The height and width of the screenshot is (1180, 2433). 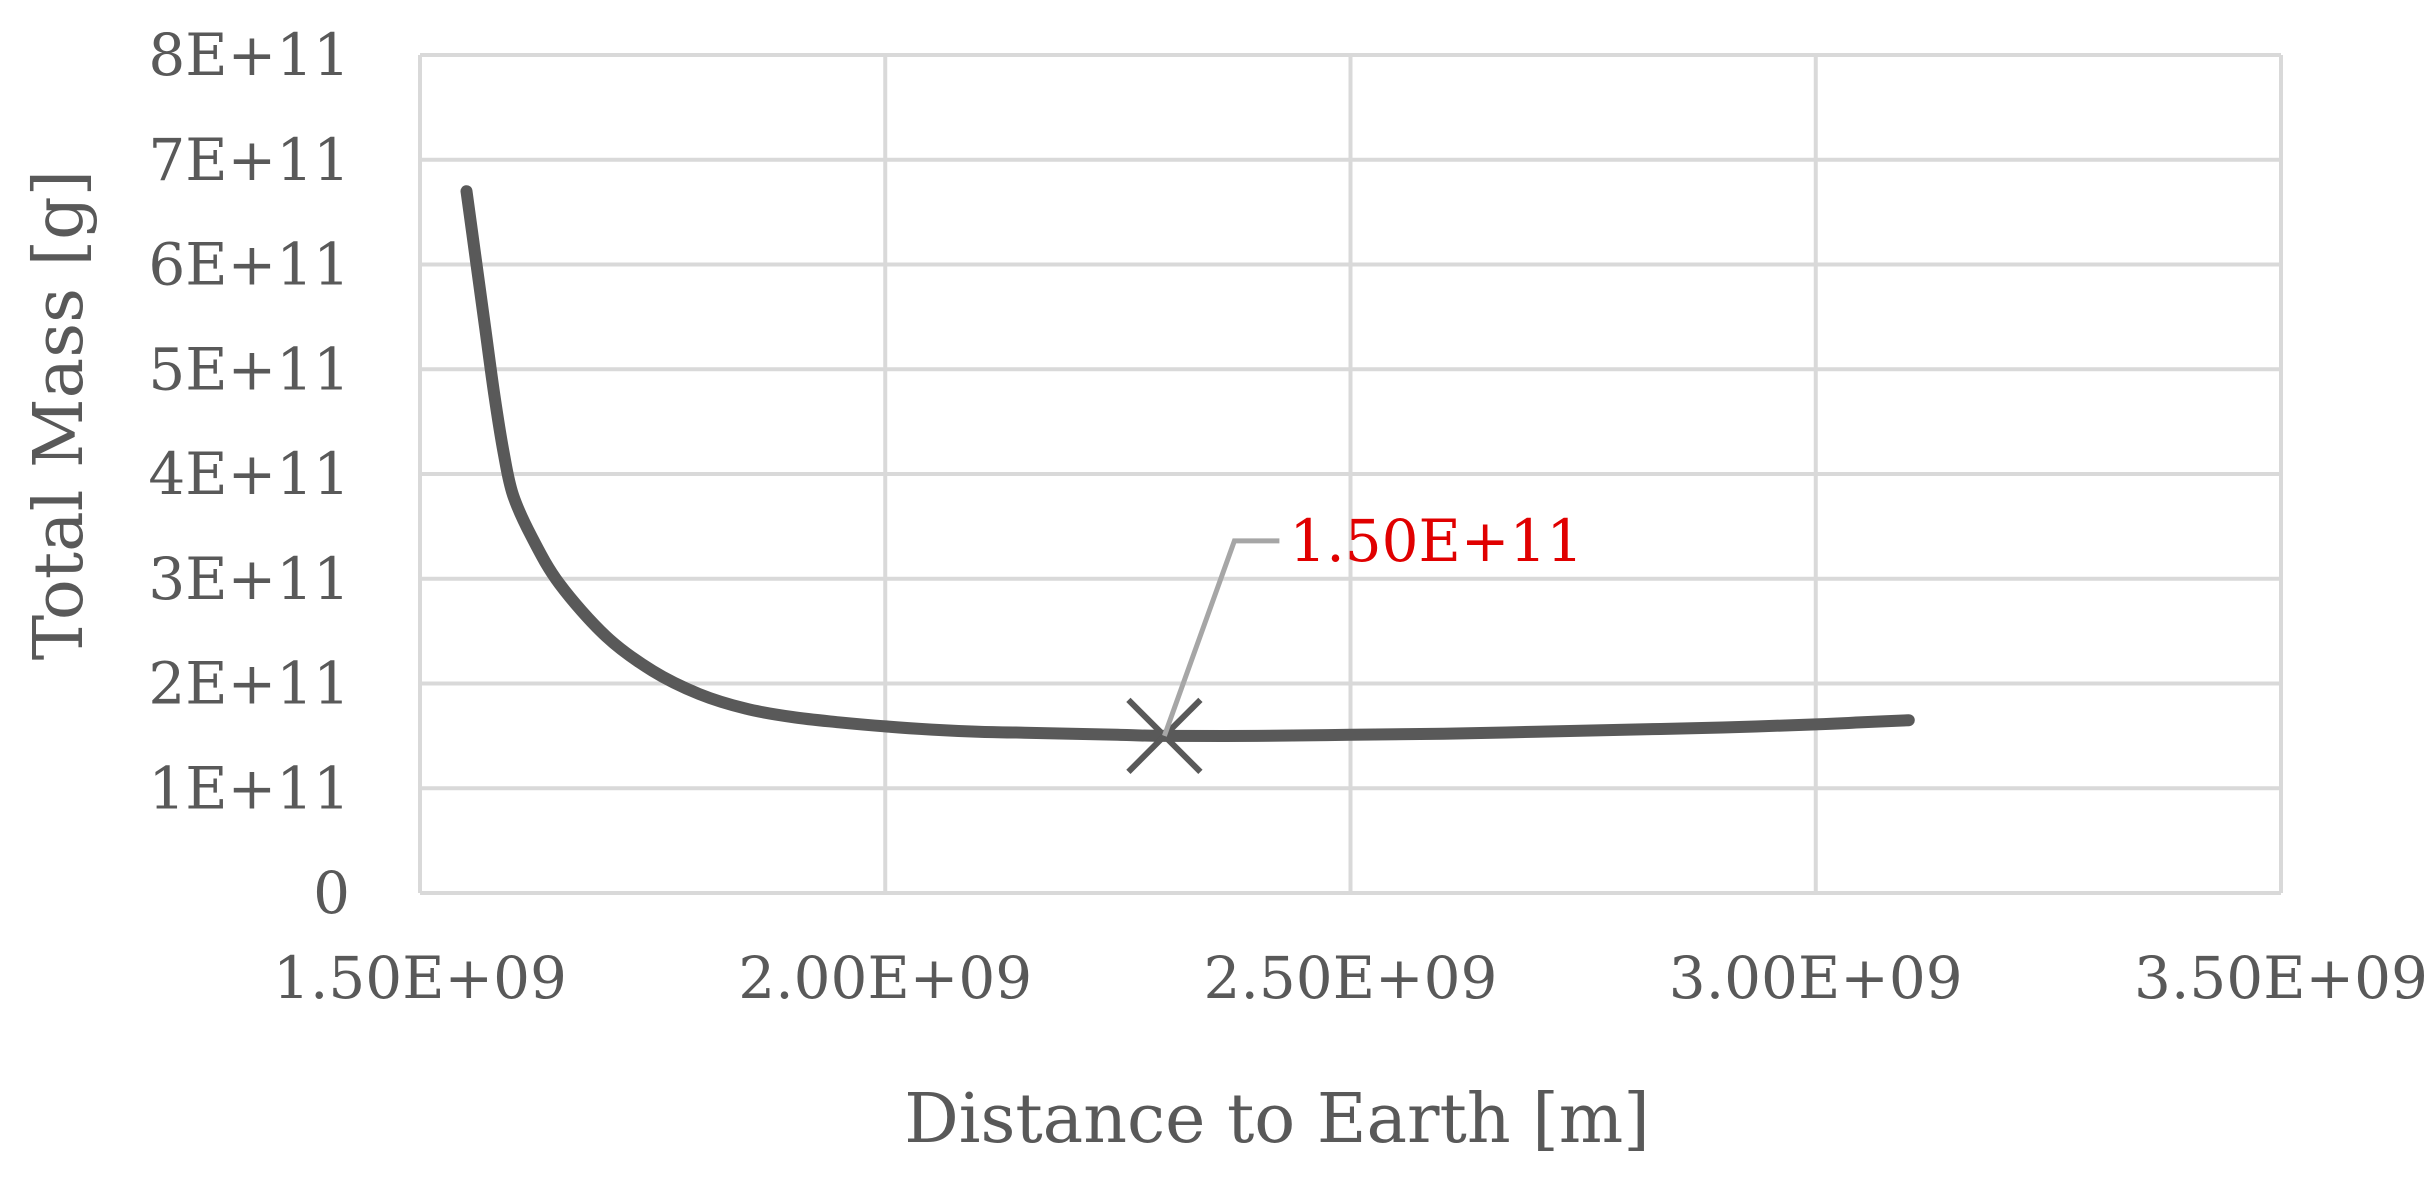 I want to click on x-tick-labels: 1.50E+09 2.00E+09 2.50E+09 3.00E+09 3.50E+09, so click(x=1350, y=978).